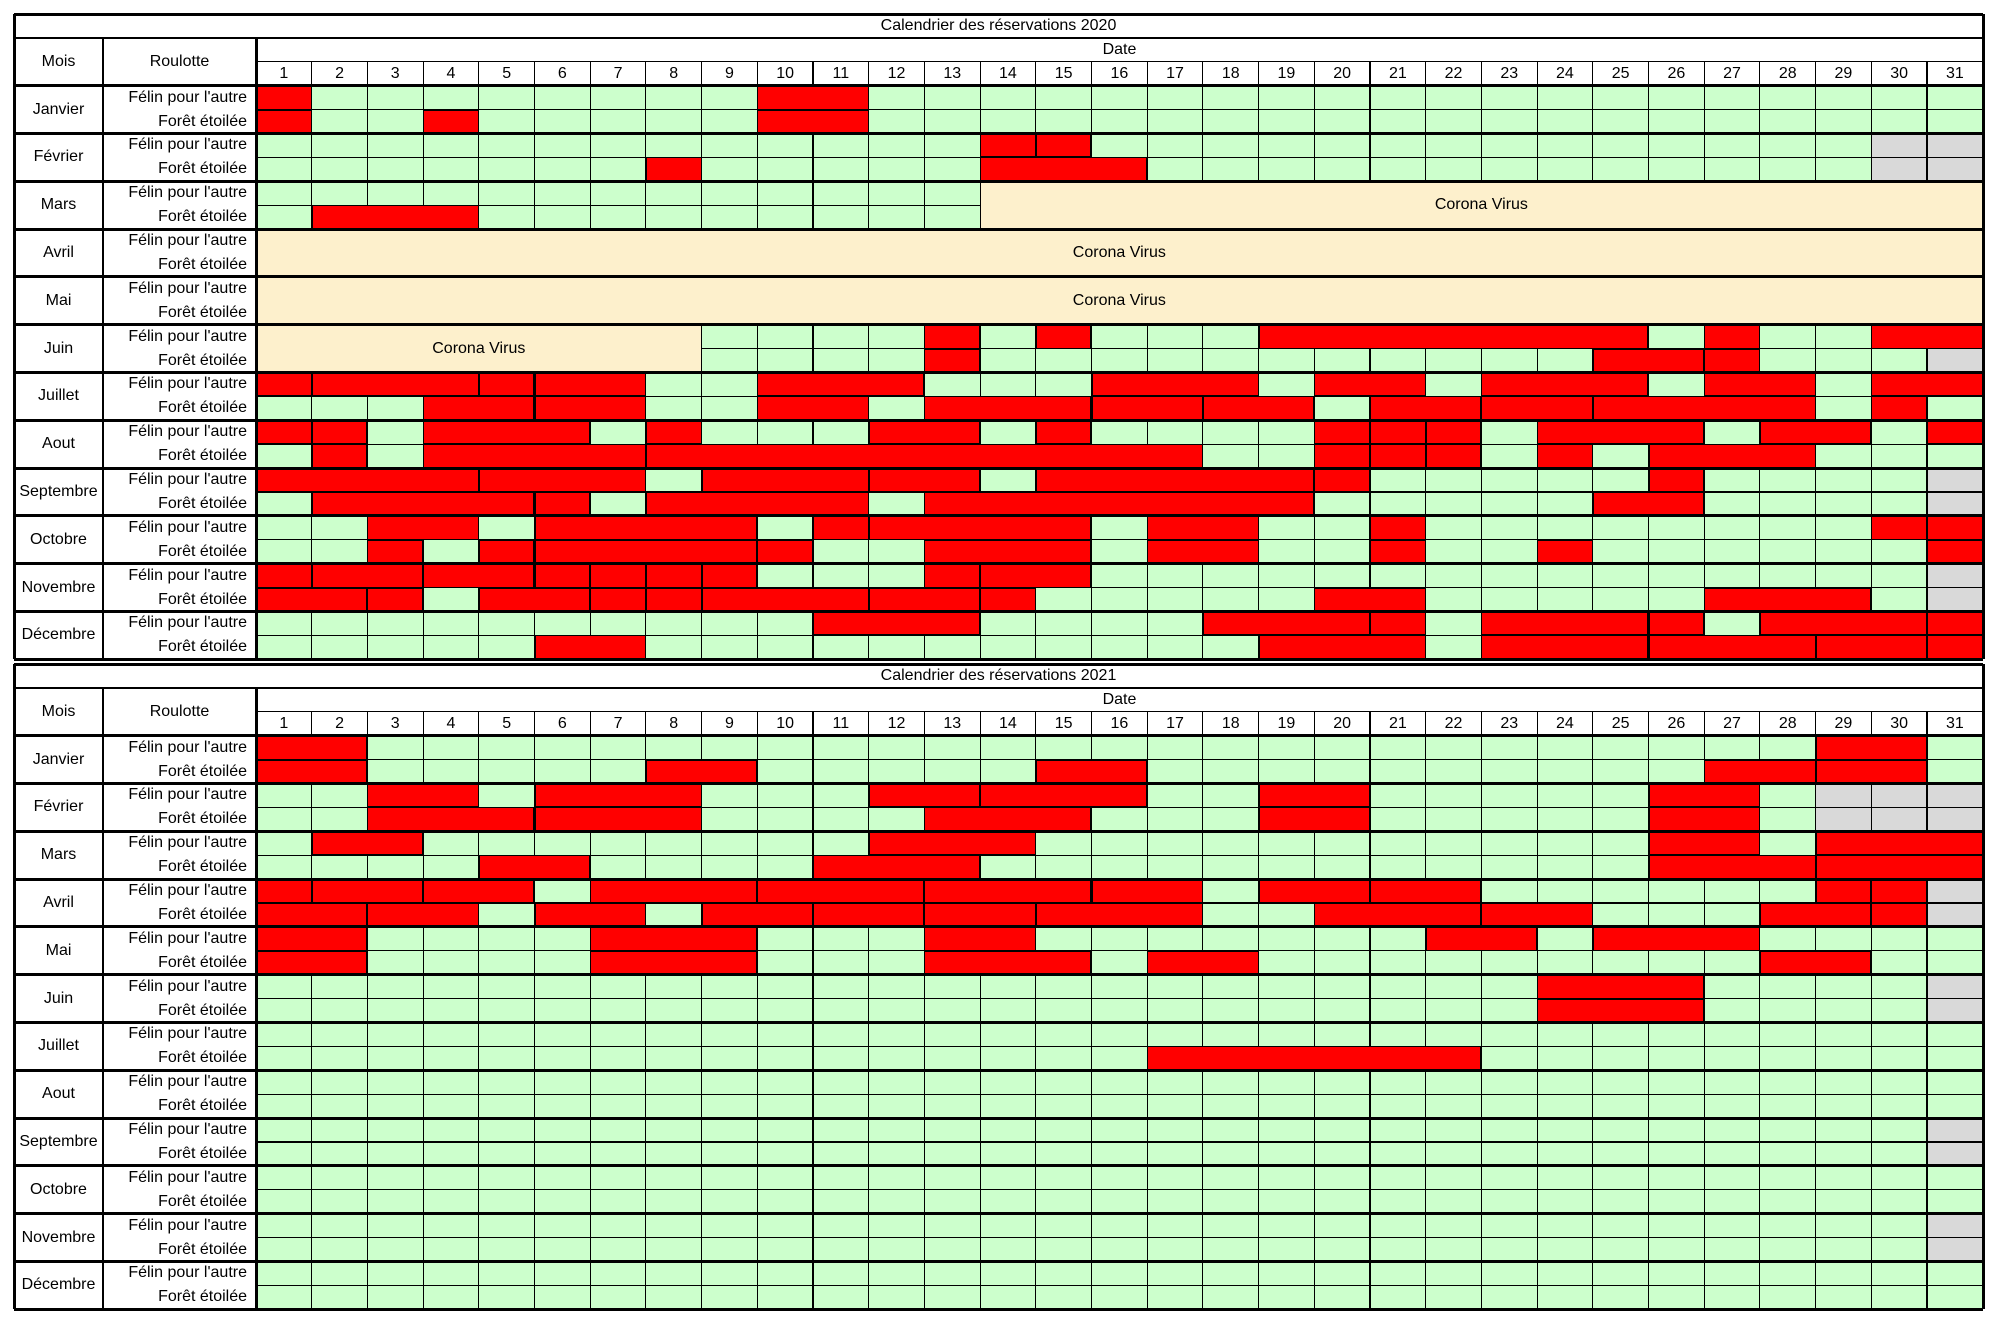  What do you see at coordinates (103, 348) in the screenshot?
I see `mois-column-border` at bounding box center [103, 348].